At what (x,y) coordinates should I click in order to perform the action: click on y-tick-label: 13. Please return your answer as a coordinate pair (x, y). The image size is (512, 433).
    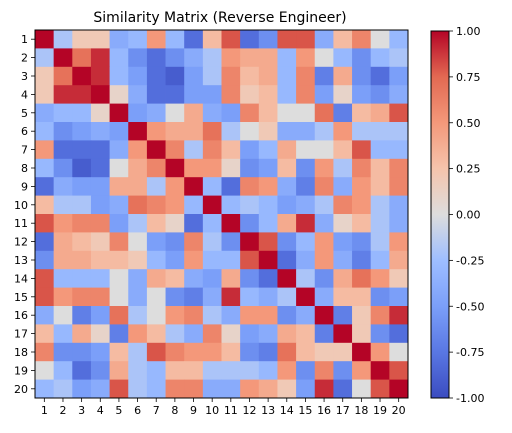
    Looking at the image, I should click on (21, 260).